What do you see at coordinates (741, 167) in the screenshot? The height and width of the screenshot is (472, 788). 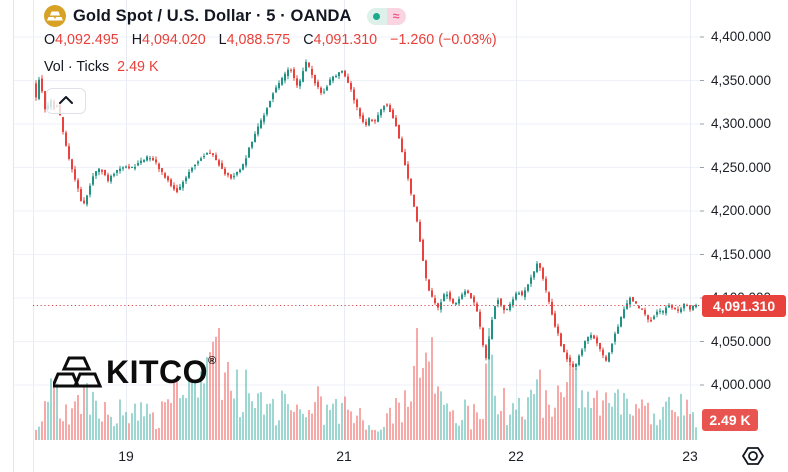 I see `price-axis-label: 4,250.000` at bounding box center [741, 167].